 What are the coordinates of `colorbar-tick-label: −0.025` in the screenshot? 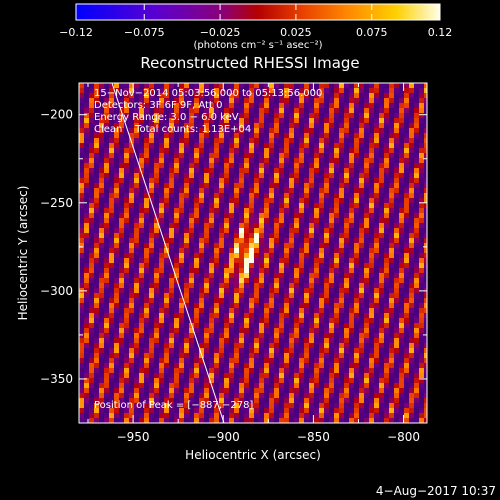 It's located at (220, 32).